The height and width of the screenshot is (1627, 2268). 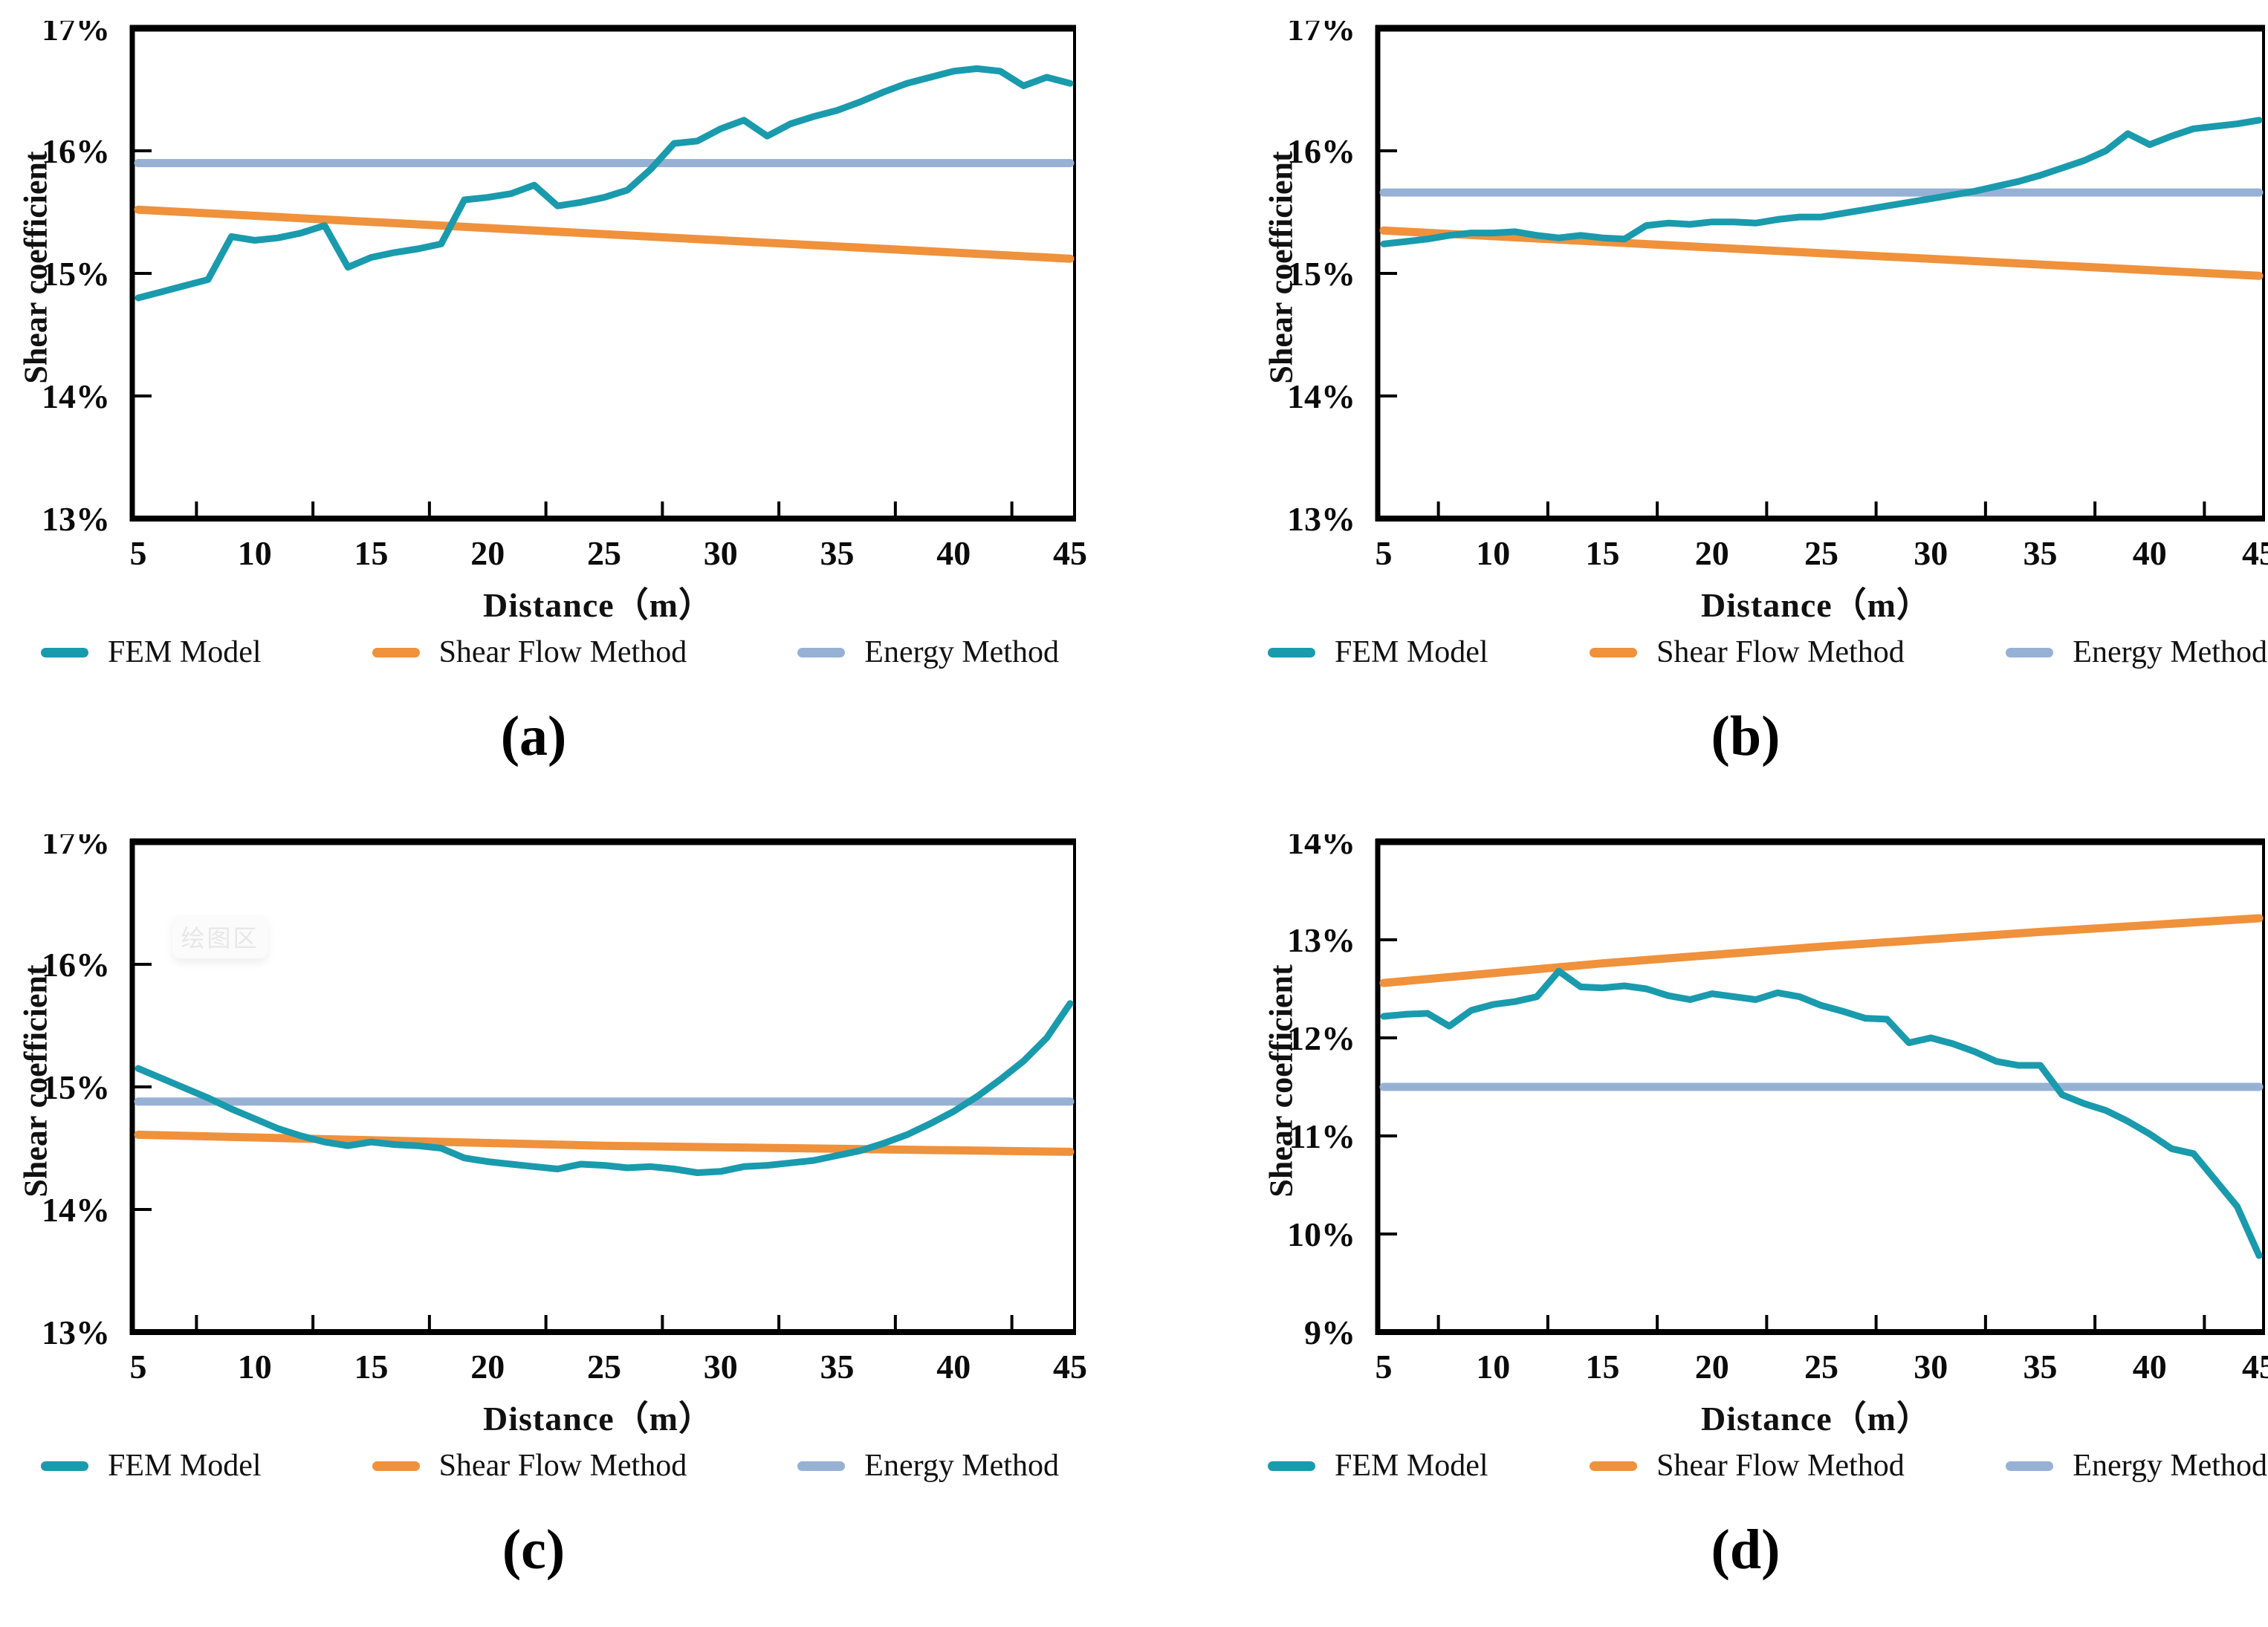 I want to click on caption-a: (a), so click(x=533, y=736).